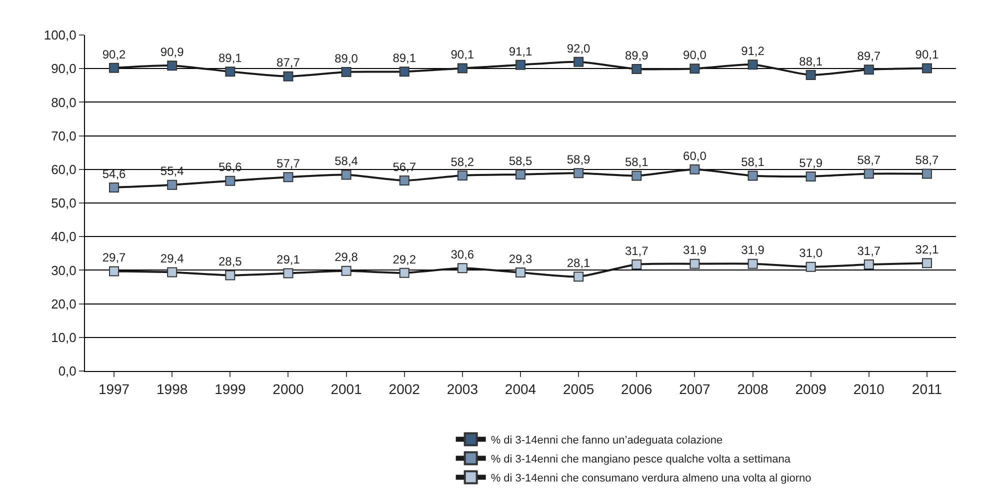 The height and width of the screenshot is (504, 981). What do you see at coordinates (60, 35) in the screenshot?
I see `y-tick-label: 100,0` at bounding box center [60, 35].